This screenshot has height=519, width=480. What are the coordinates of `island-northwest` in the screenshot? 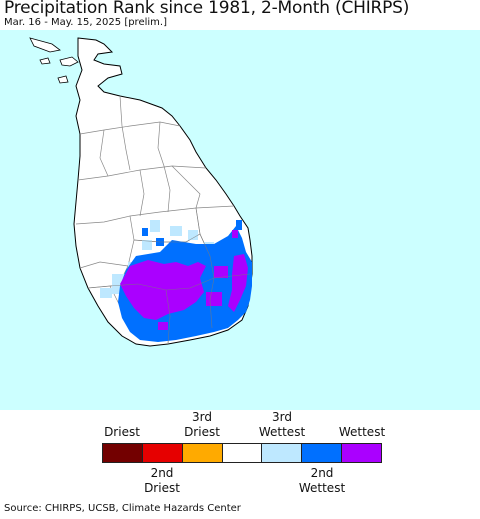 It's located at (63, 79).